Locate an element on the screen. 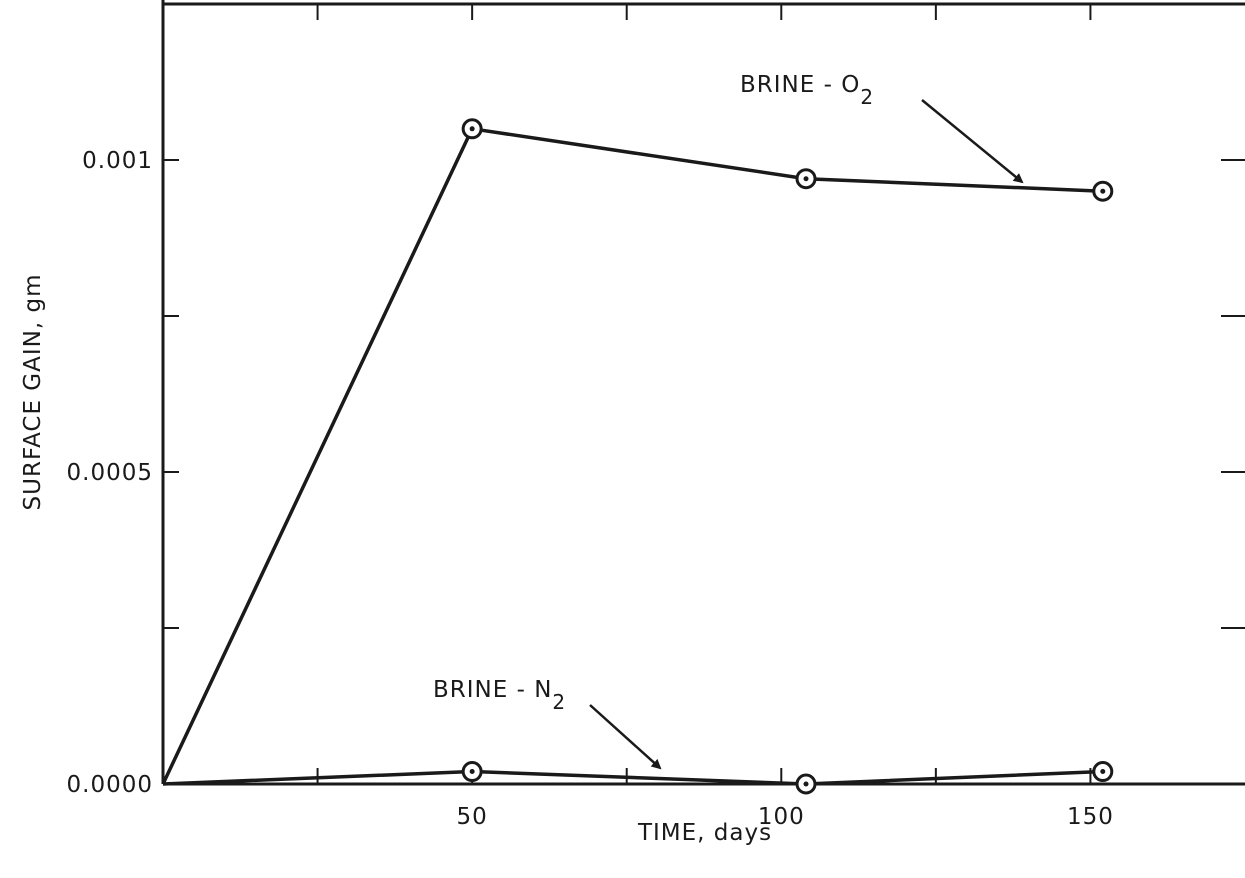 This screenshot has width=1245, height=878. series-line is located at coordinates (632, 777).